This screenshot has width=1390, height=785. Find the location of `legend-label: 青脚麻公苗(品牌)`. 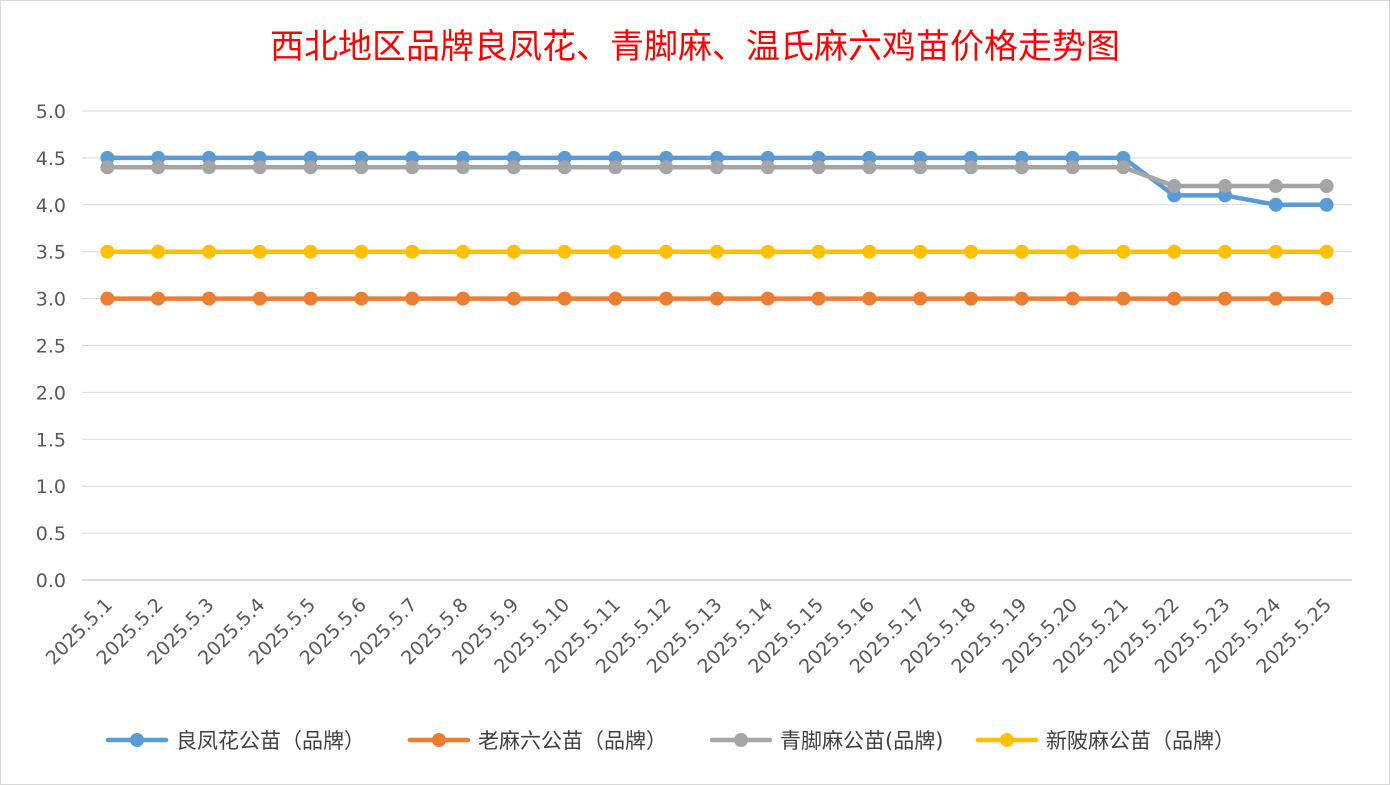

legend-label: 青脚麻公苗(品牌) is located at coordinates (861, 741).